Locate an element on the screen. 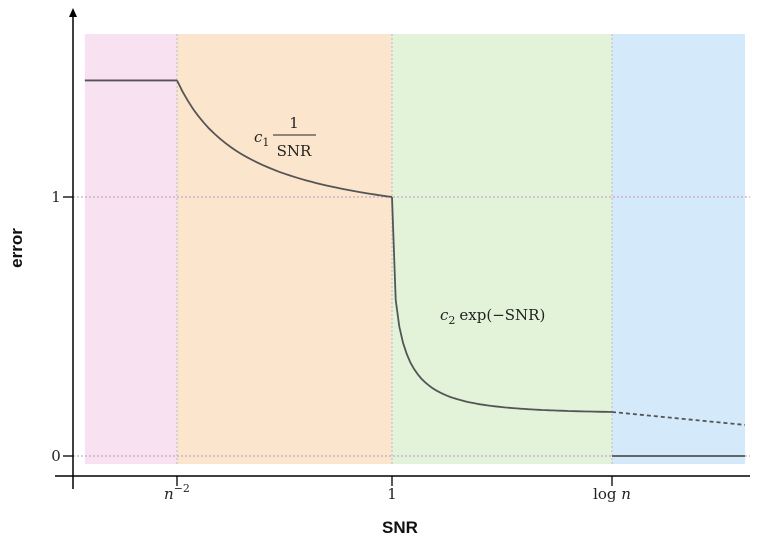 The width and height of the screenshot is (757, 546). y-axis-arrowhead is located at coordinates (73, 12).